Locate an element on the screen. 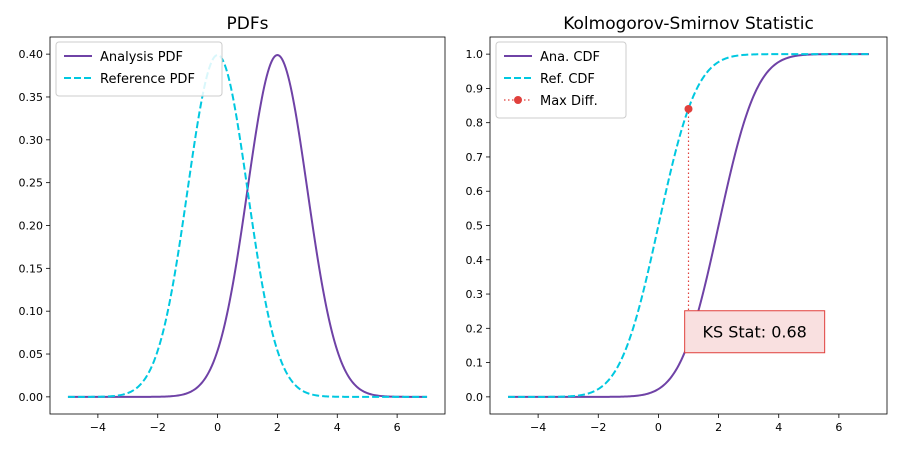  legend: Analysis PDF Reference PDF is located at coordinates (139, 69).